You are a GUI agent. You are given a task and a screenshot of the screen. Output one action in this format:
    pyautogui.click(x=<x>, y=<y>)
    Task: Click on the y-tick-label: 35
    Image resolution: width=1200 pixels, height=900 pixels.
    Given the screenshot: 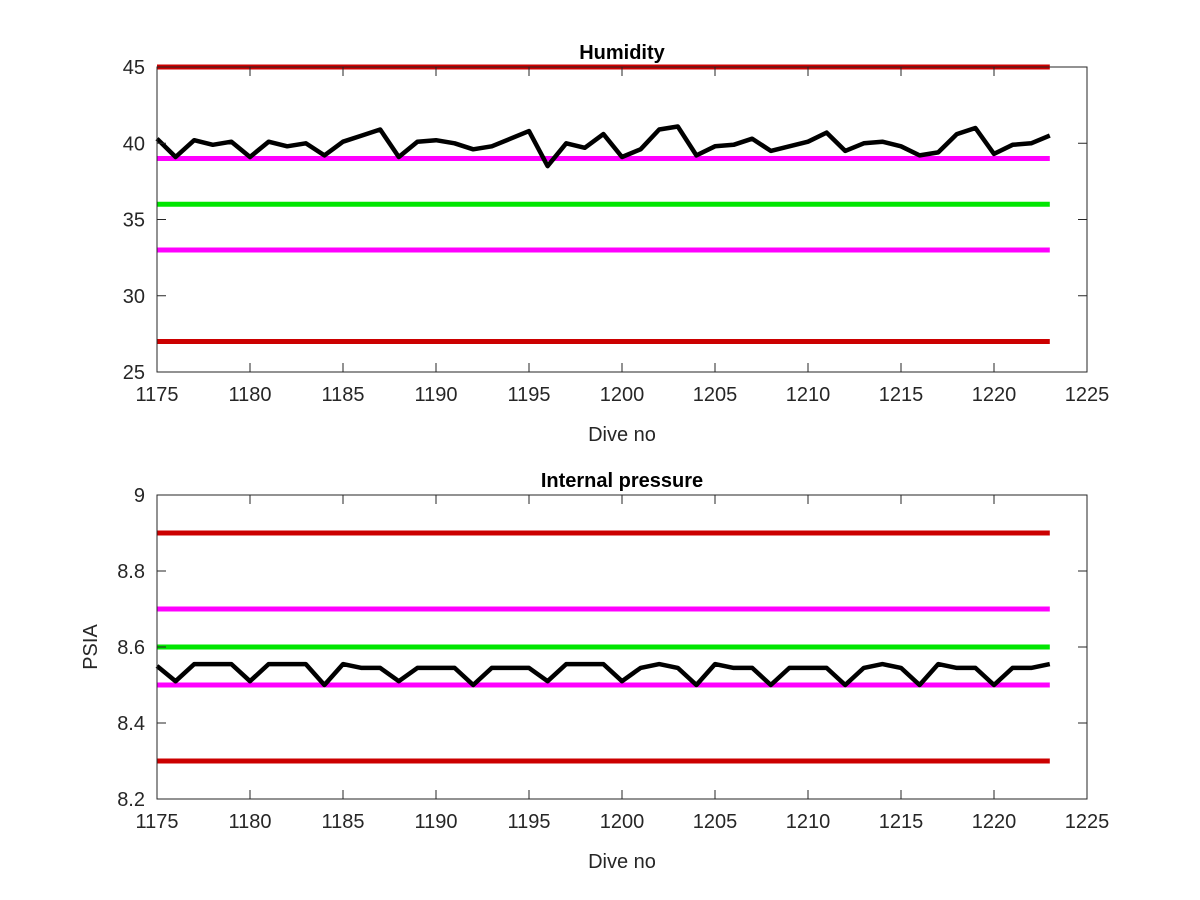 What is the action you would take?
    pyautogui.click(x=134, y=221)
    